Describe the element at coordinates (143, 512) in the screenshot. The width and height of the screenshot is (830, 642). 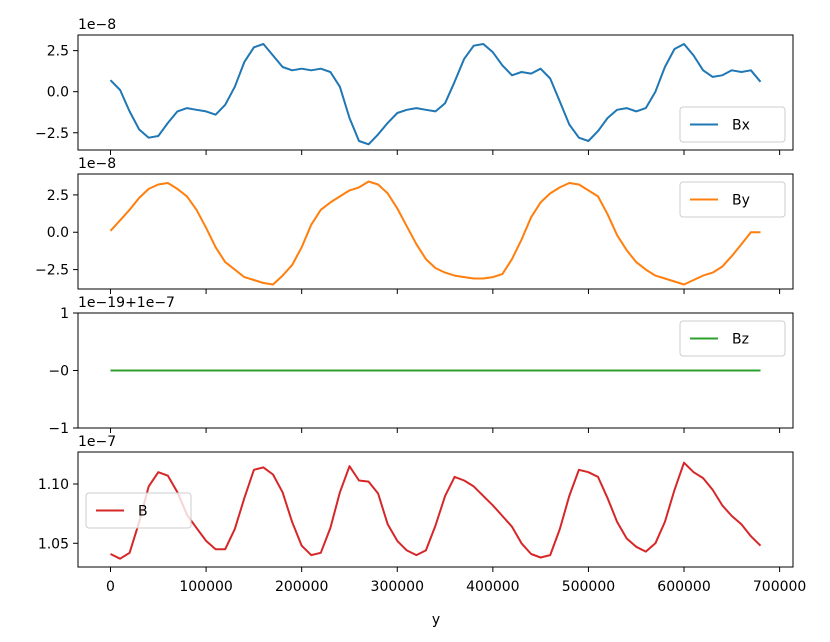
I see `legend-entry-B: B` at that location.